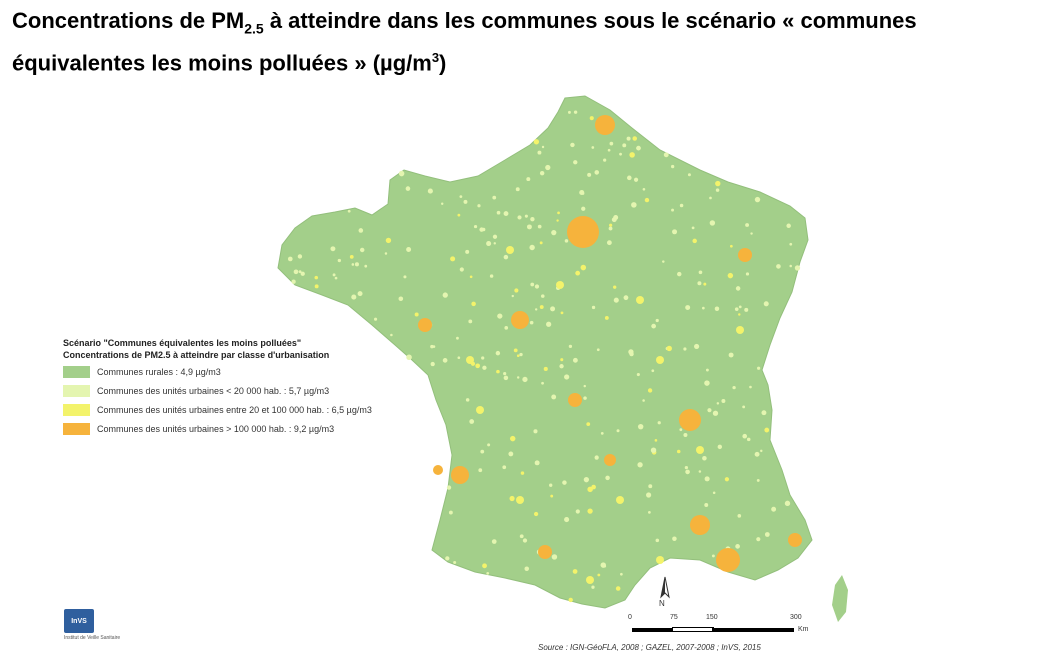 This screenshot has width=1054, height=668. I want to click on title-part-3: ), so click(443, 63).